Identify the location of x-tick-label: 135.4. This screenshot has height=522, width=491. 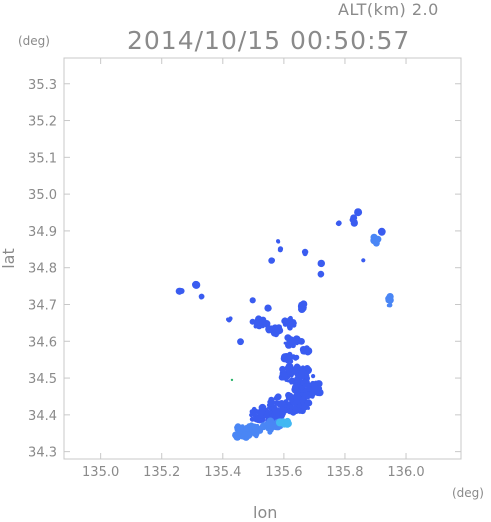
(222, 472).